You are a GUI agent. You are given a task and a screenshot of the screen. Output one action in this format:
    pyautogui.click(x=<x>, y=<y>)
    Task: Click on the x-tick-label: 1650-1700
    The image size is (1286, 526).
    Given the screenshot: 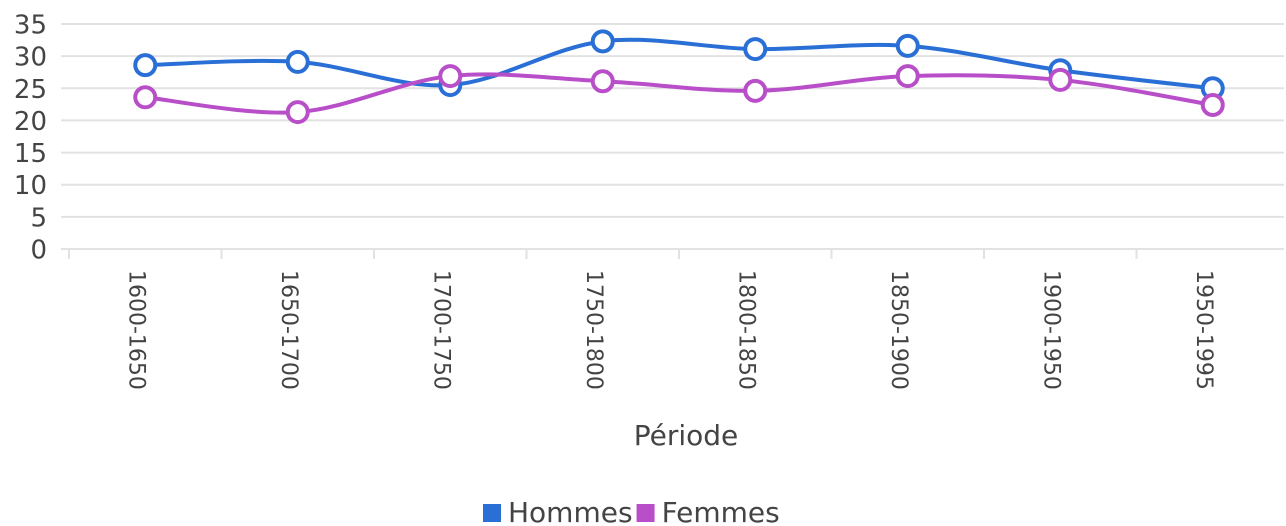 What is the action you would take?
    pyautogui.click(x=288, y=330)
    